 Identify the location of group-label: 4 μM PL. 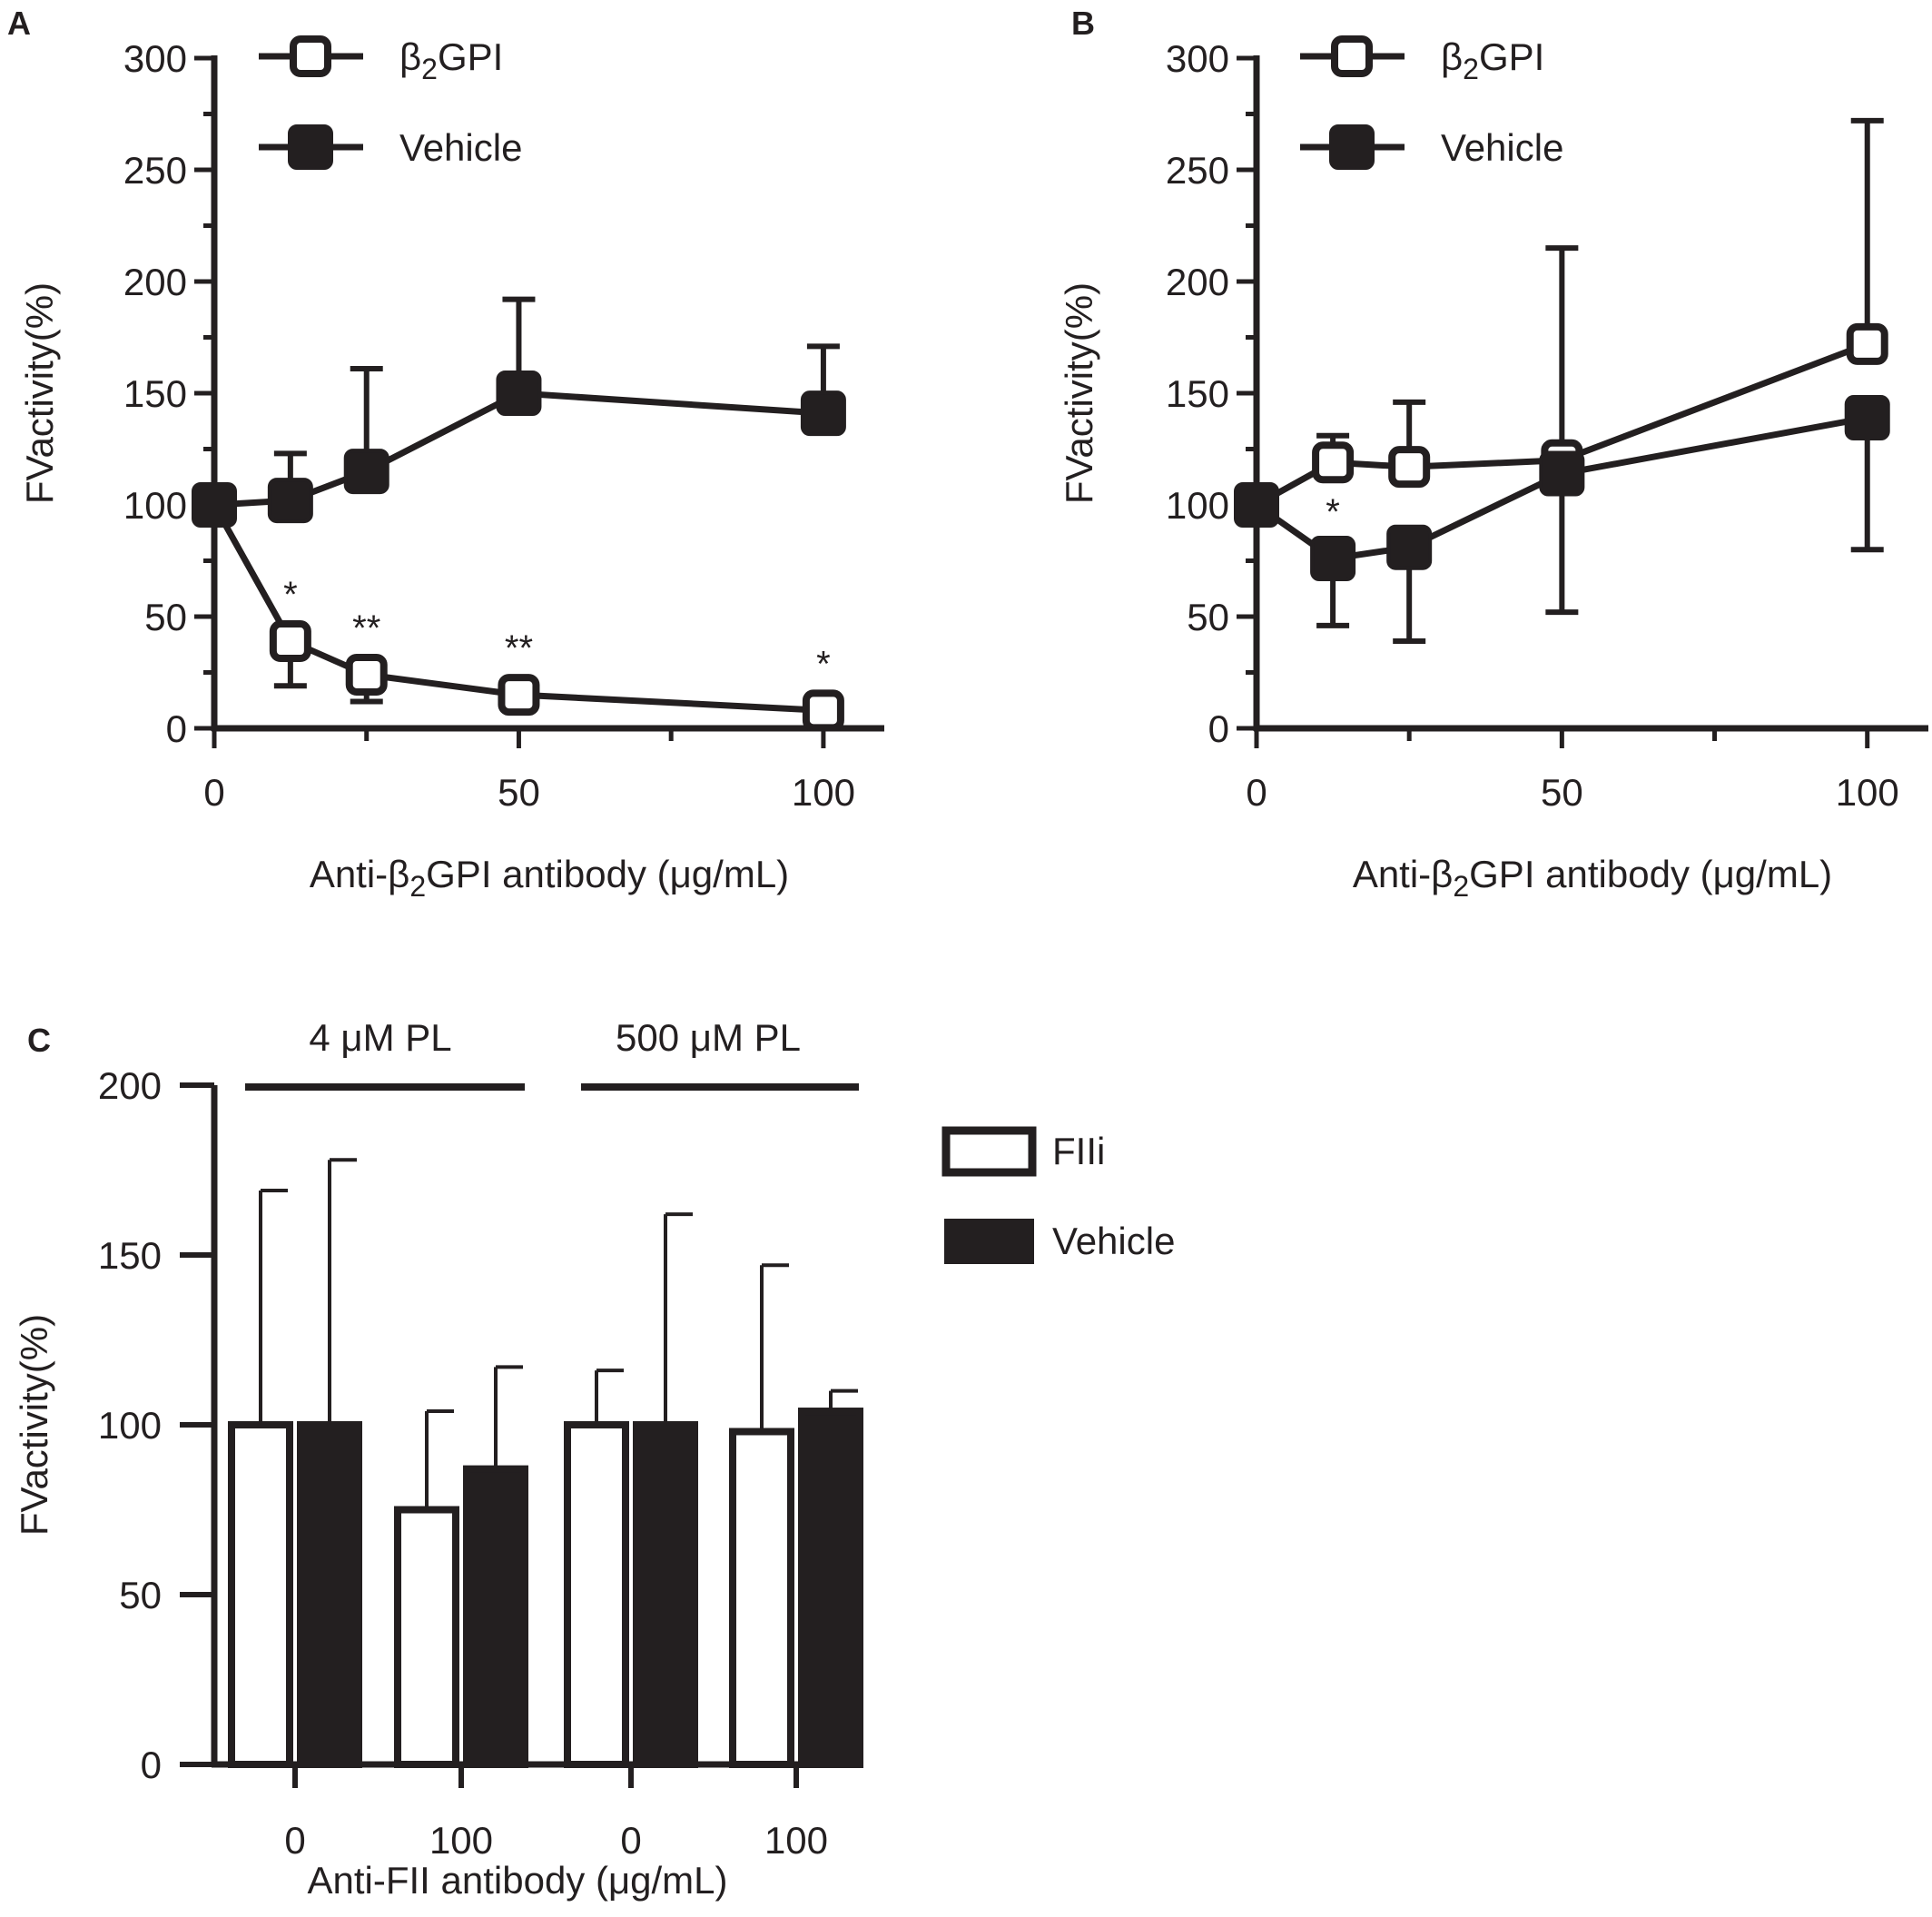
(380, 1037).